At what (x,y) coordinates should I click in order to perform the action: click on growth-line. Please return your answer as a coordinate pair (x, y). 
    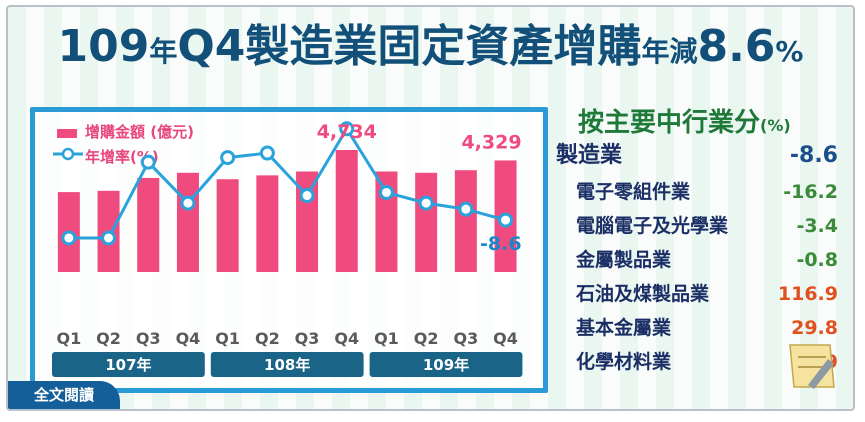
    Looking at the image, I should click on (287, 182).